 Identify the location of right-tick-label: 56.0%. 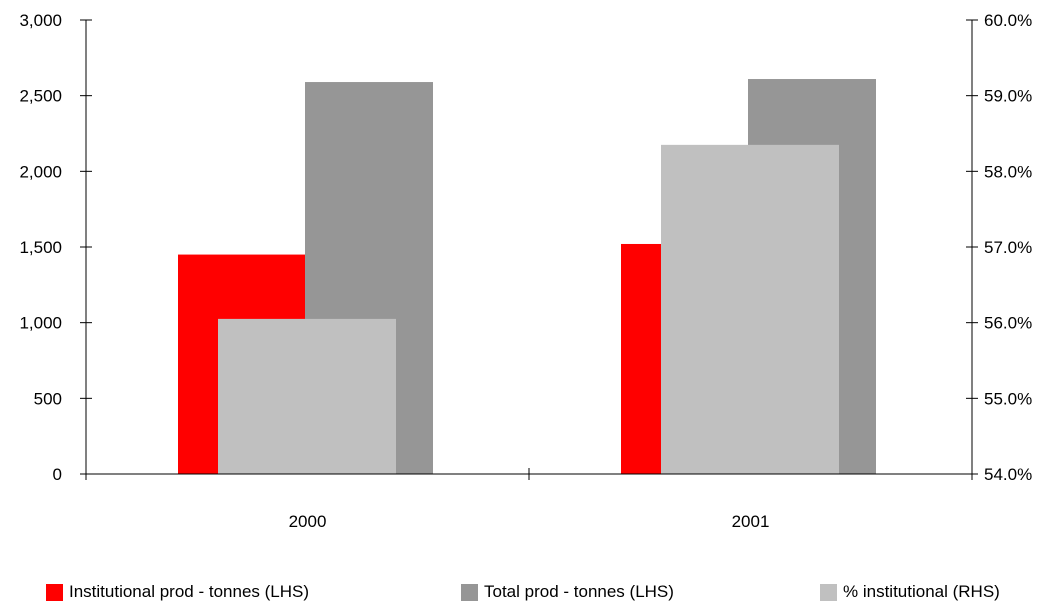
(1008, 323).